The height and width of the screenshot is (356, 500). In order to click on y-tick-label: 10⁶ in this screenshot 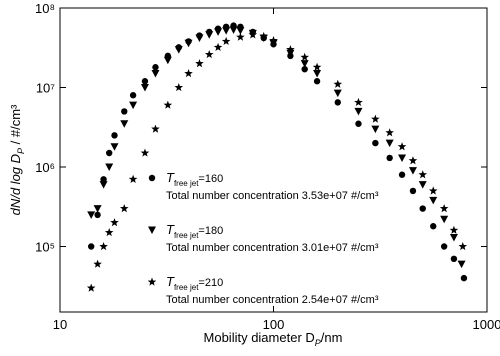, I will do `click(45, 167)`.